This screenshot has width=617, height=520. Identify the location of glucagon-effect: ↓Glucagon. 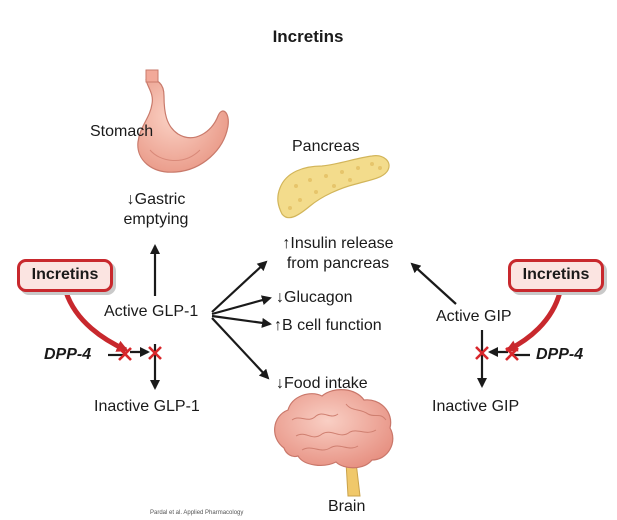
(314, 297).